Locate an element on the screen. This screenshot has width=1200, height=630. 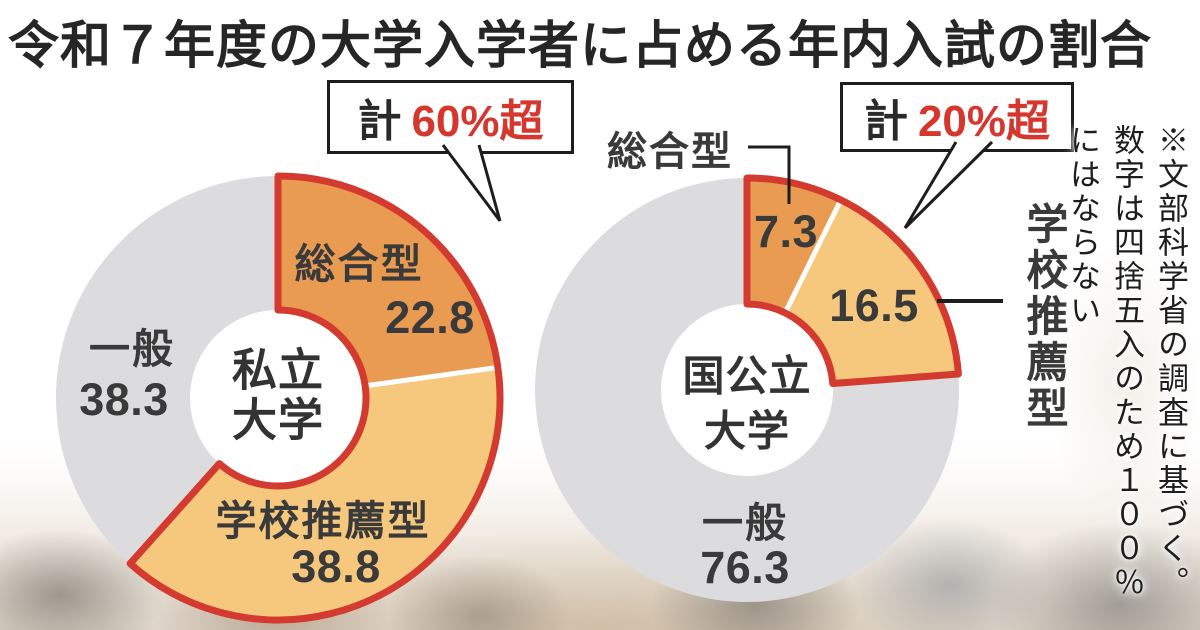
national-public-comprehensive-value: 7.3 is located at coordinates (786, 231).